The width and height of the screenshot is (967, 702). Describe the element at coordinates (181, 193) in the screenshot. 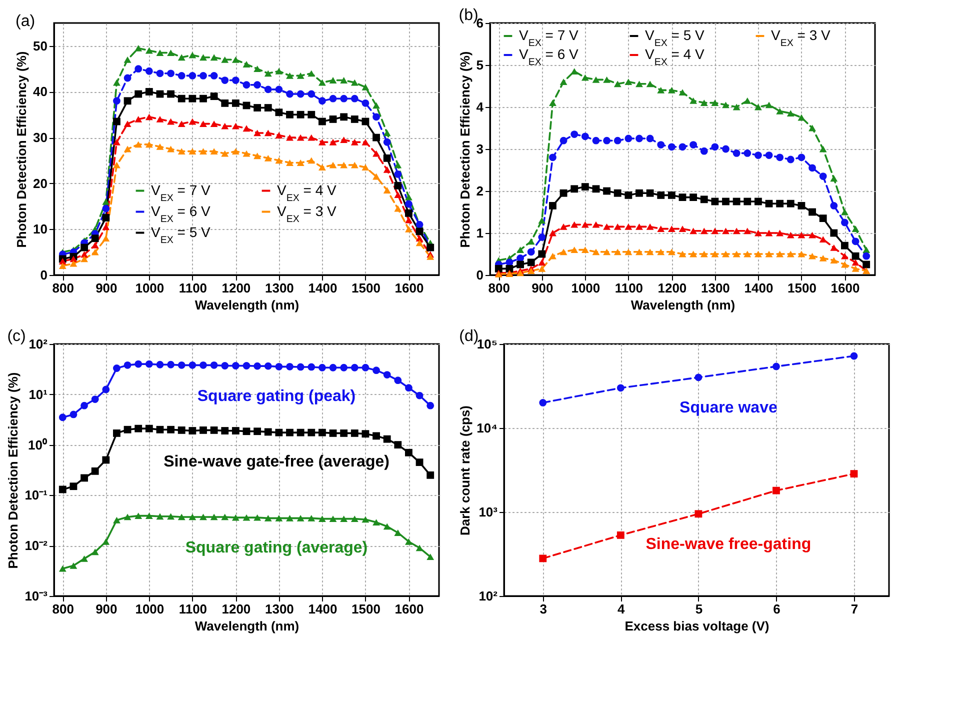

I see `legend-label: V$_{EX}$ = 7 V` at that location.